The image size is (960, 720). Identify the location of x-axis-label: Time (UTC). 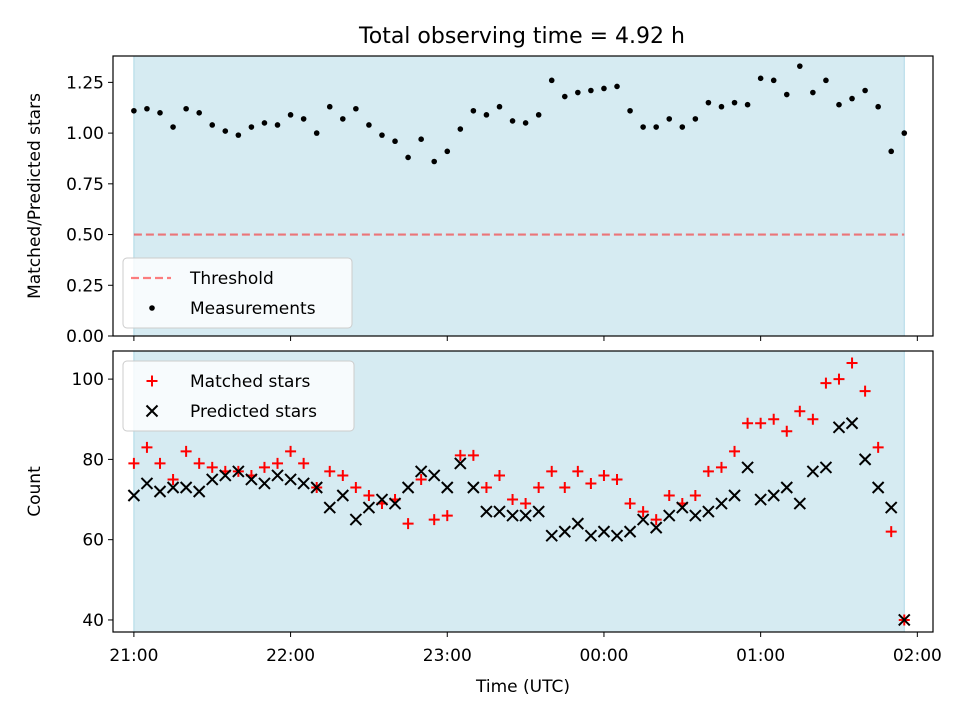
(522, 687).